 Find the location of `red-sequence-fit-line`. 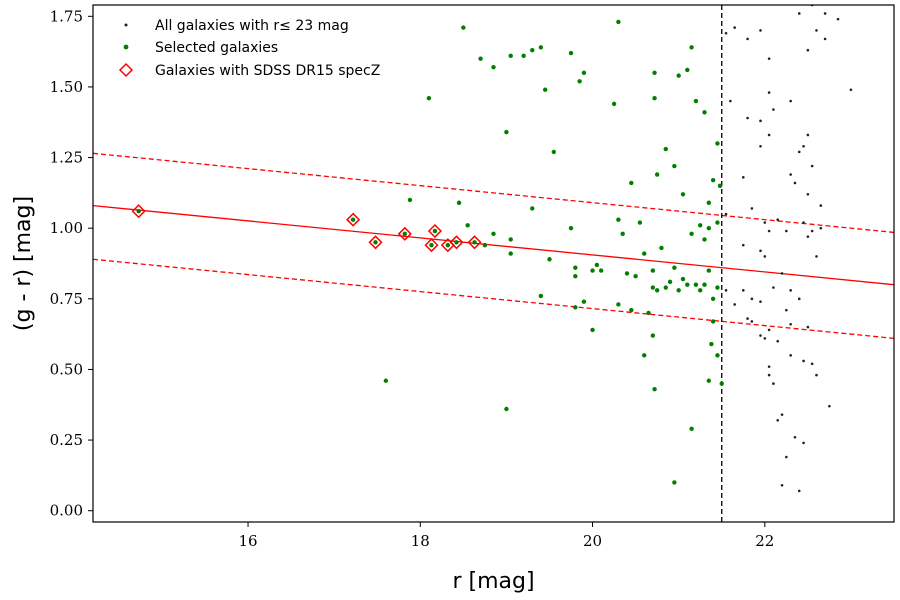

red-sequence-fit-line is located at coordinates (493, 245).